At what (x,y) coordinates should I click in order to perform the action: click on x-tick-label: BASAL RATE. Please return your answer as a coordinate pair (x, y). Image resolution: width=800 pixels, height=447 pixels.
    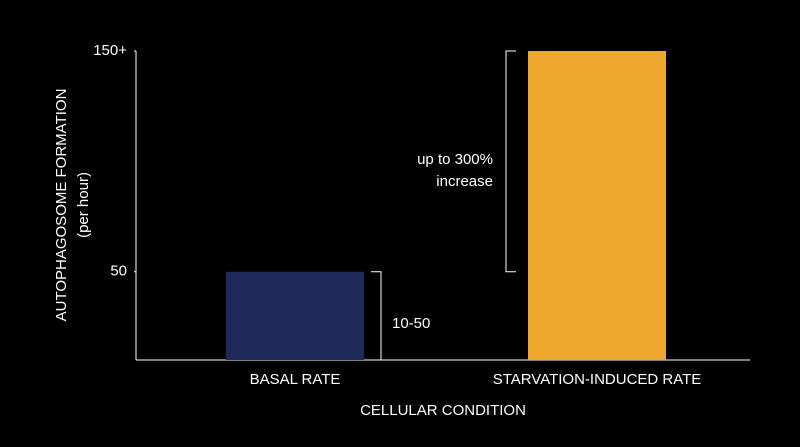
    Looking at the image, I should click on (295, 379).